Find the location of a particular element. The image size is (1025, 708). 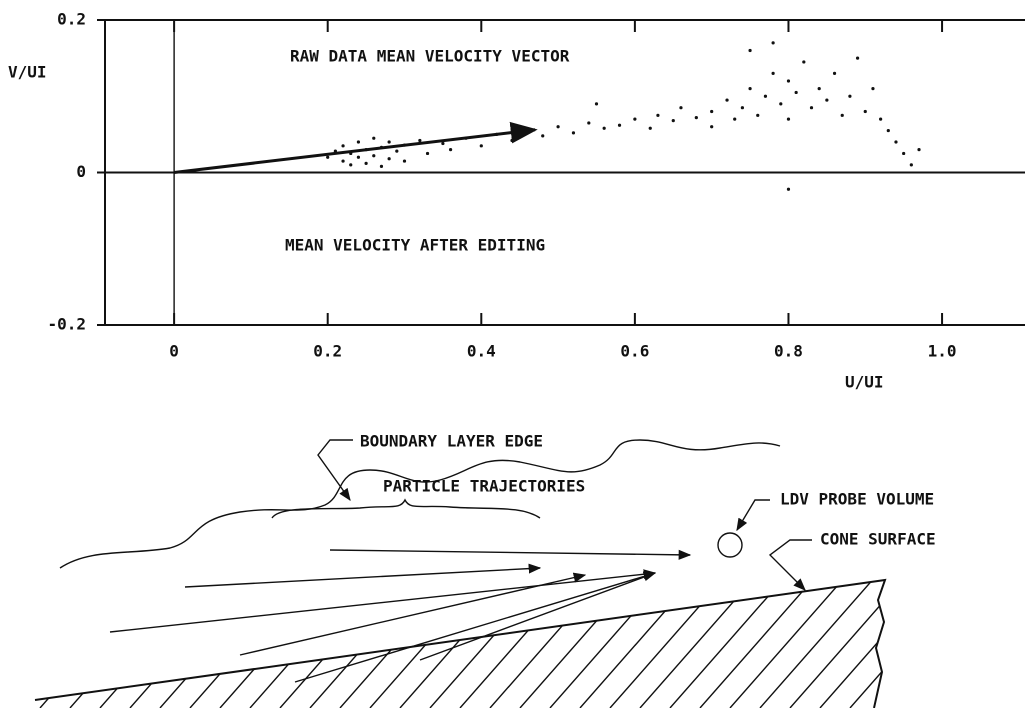

x-tick-label: 0.8 is located at coordinates (788, 351).